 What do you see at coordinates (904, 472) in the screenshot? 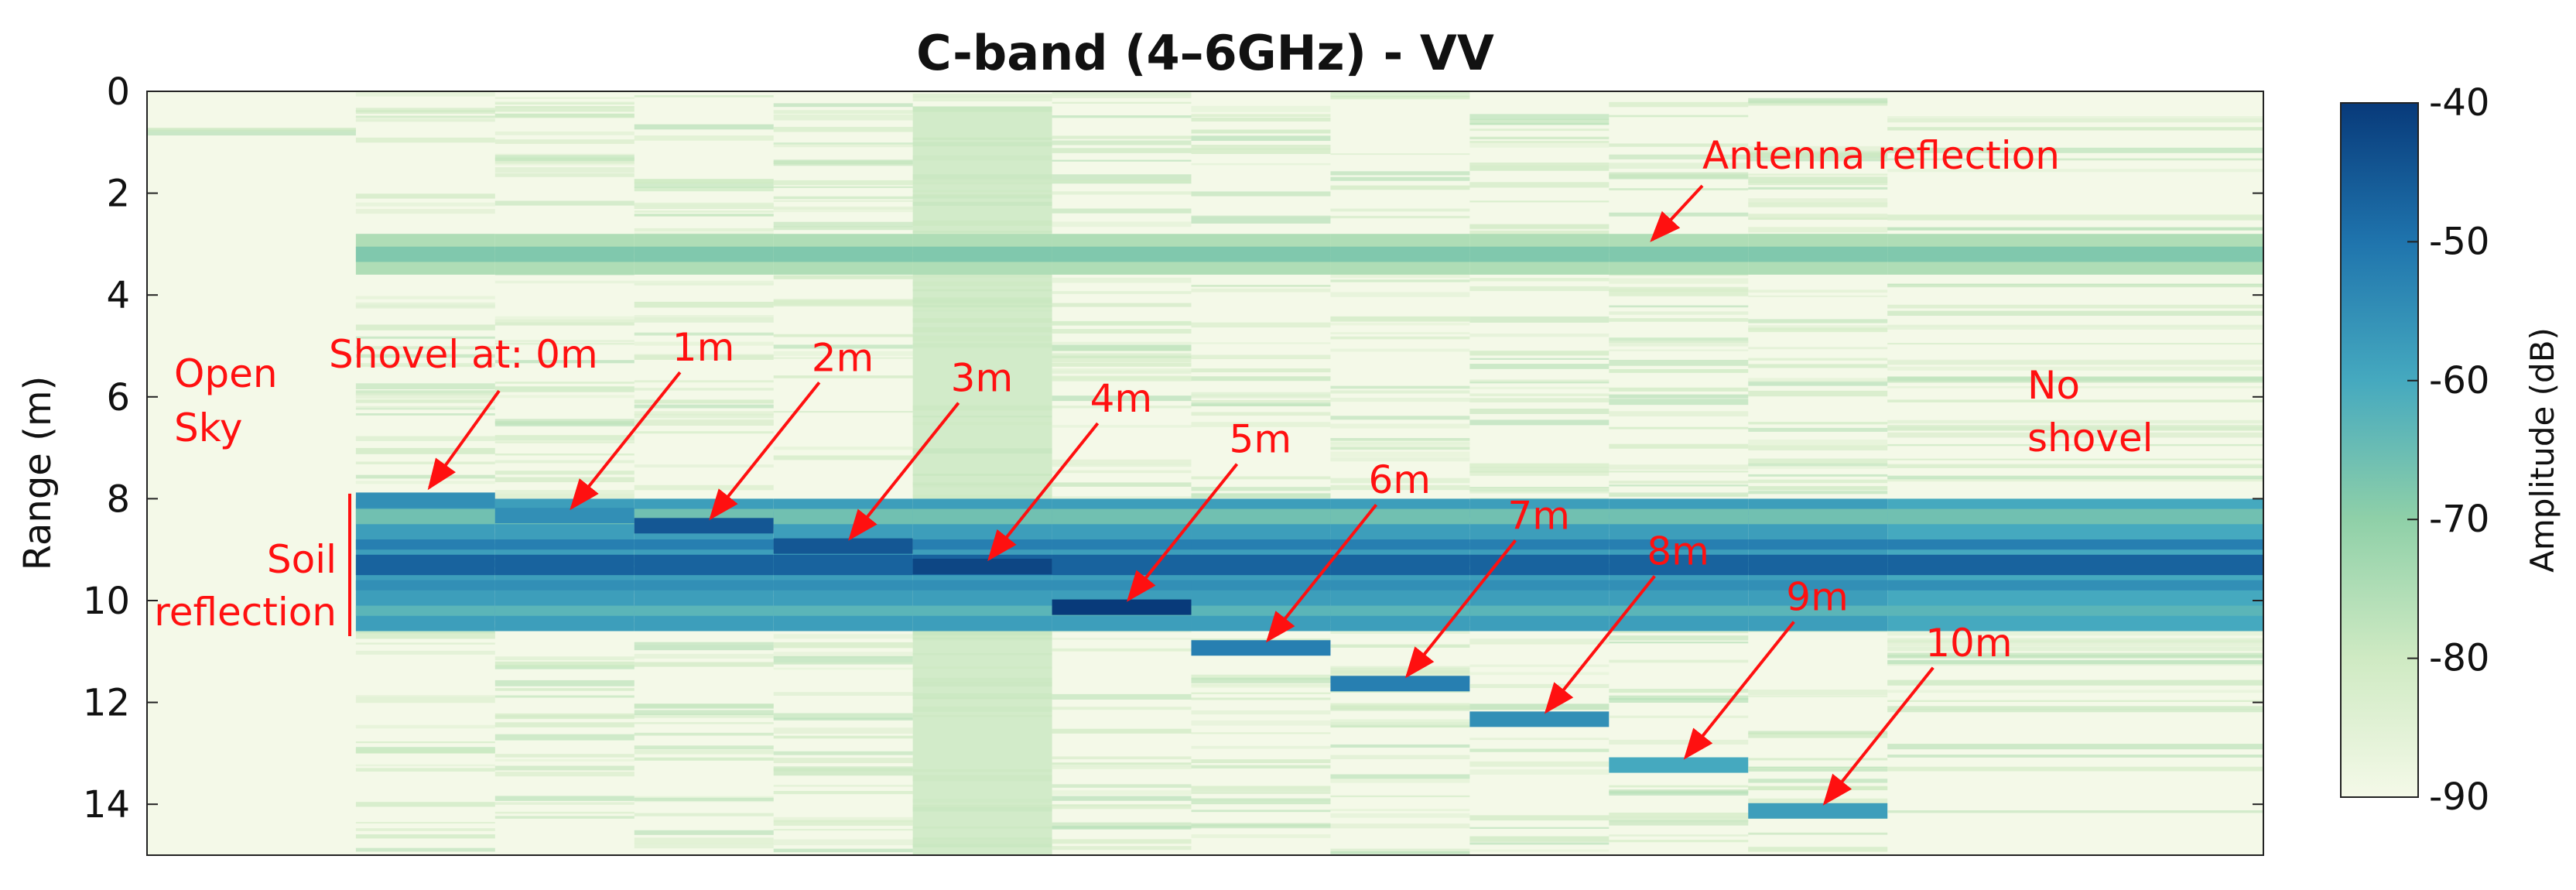
I see `arrow-shovel-3m` at bounding box center [904, 472].